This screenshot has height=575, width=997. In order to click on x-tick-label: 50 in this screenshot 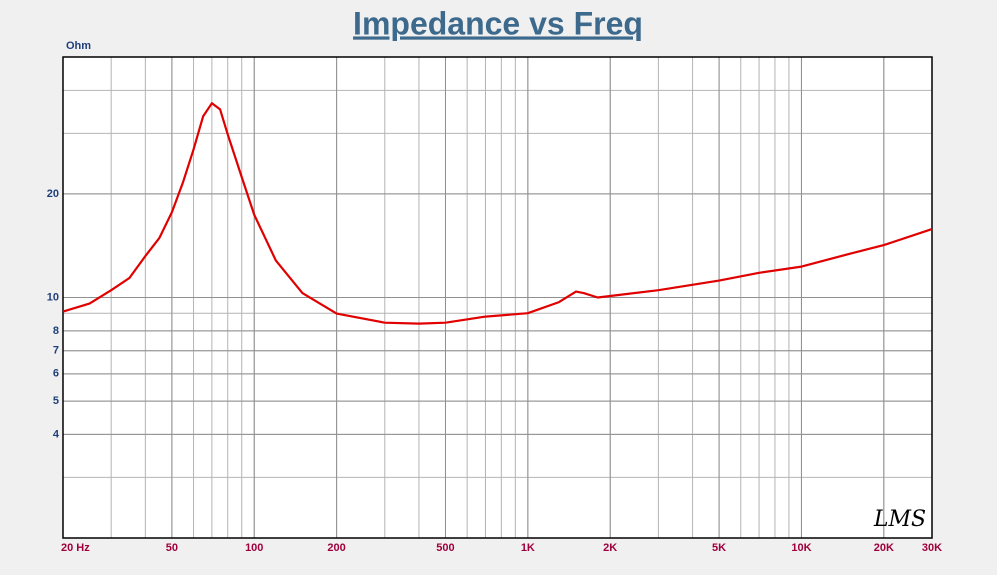, I will do `click(172, 548)`.